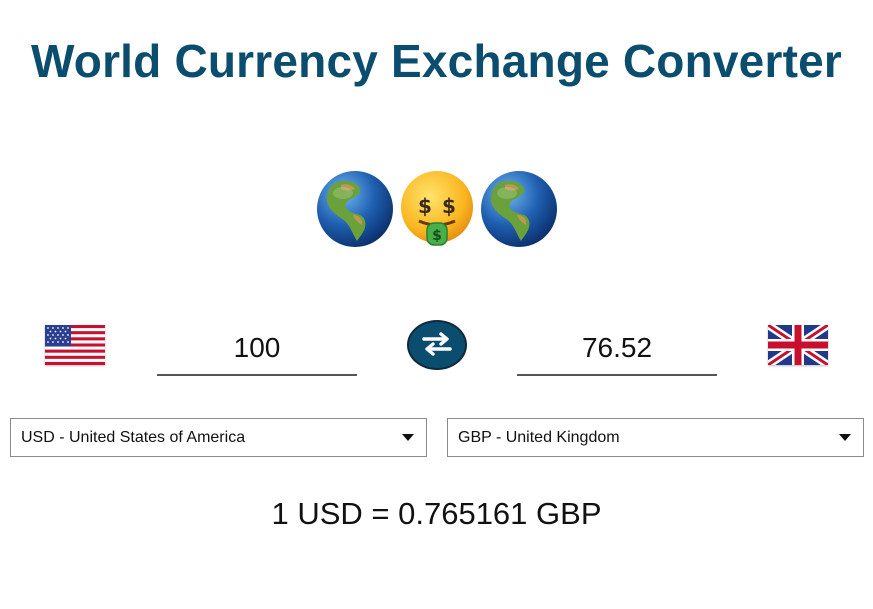  I want to click on from-currency-value: USD - United States of America, so click(133, 437).